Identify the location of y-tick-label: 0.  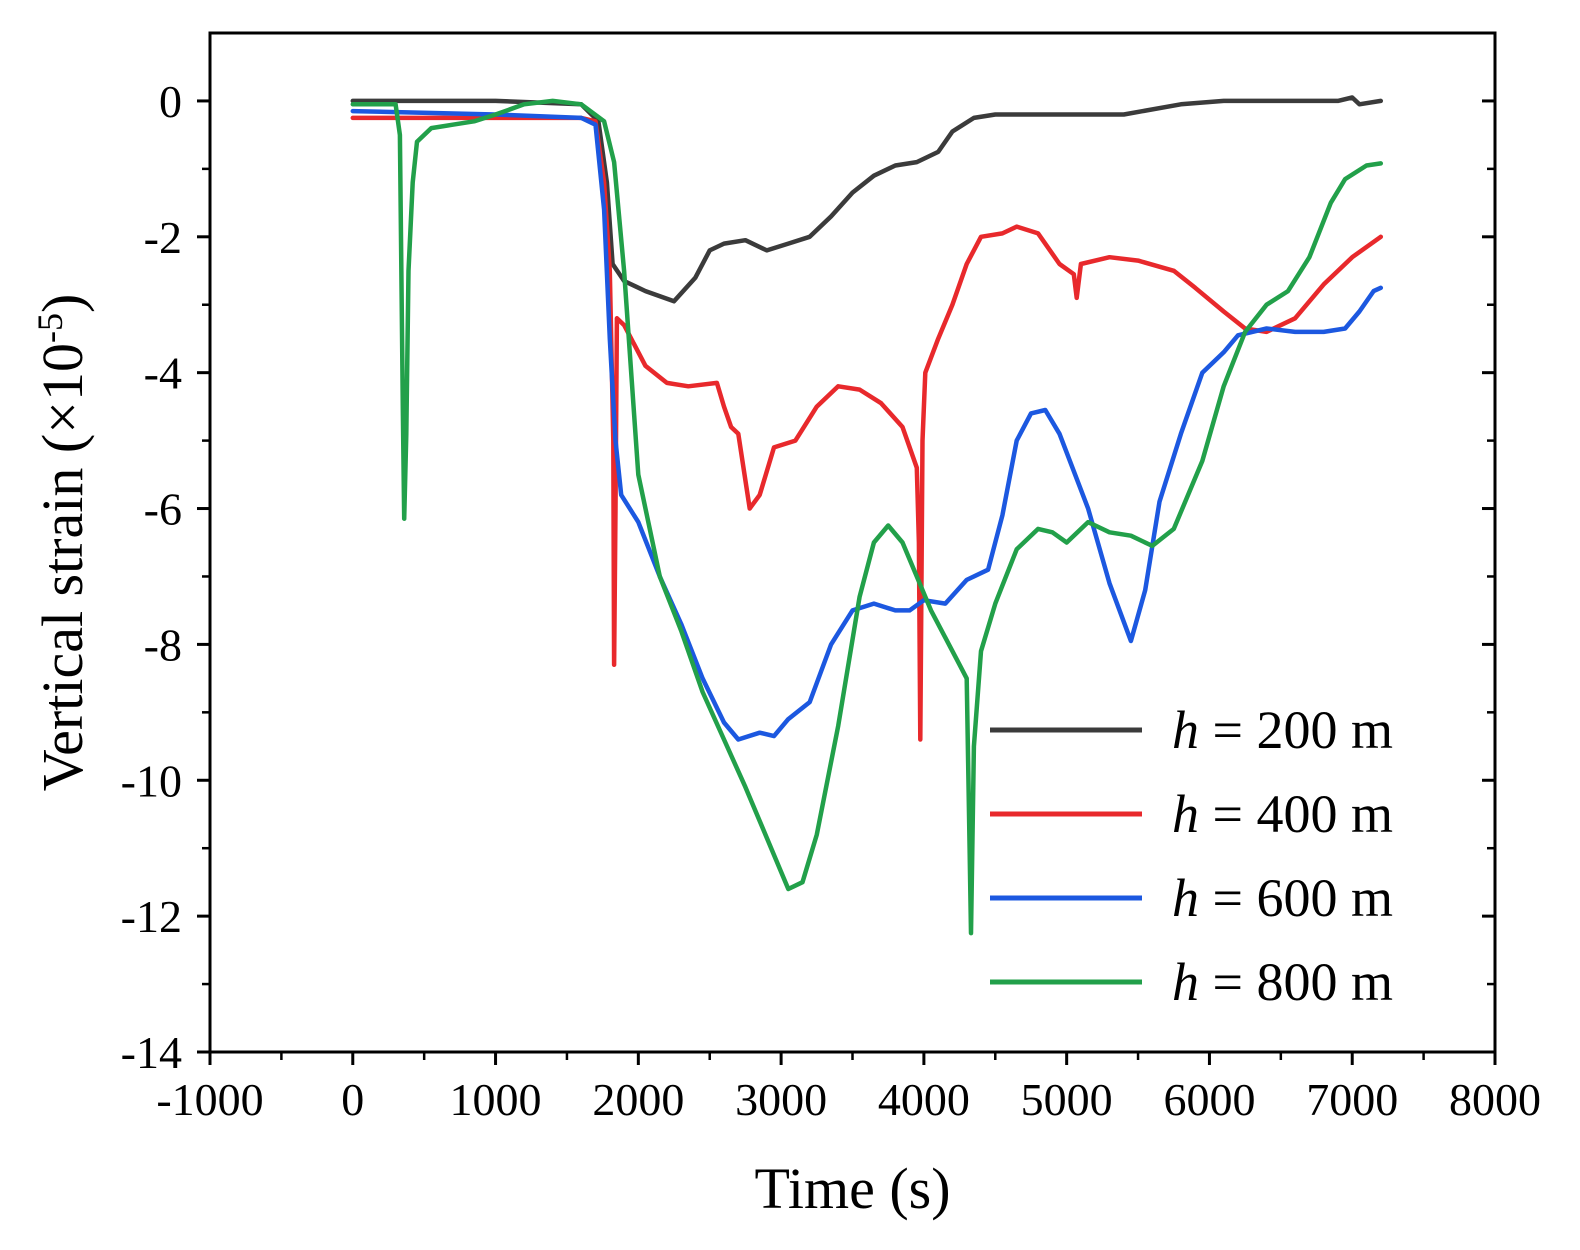
(170, 101).